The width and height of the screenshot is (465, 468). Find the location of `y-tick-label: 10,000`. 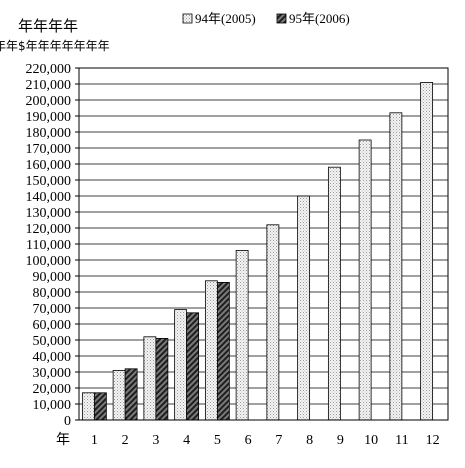

y-tick-label: 10,000 is located at coordinates (52, 405).